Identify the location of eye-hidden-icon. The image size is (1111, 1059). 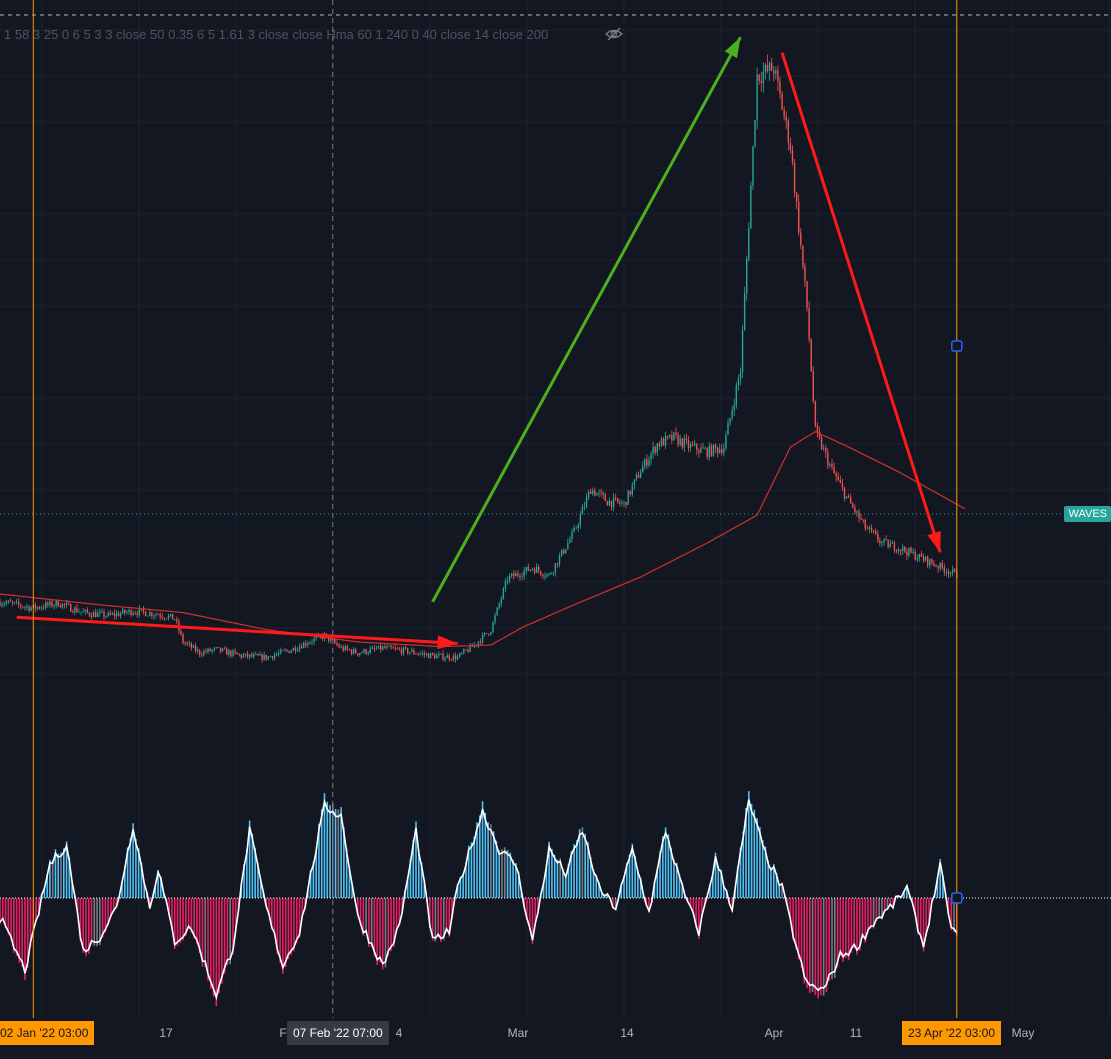
(614, 34).